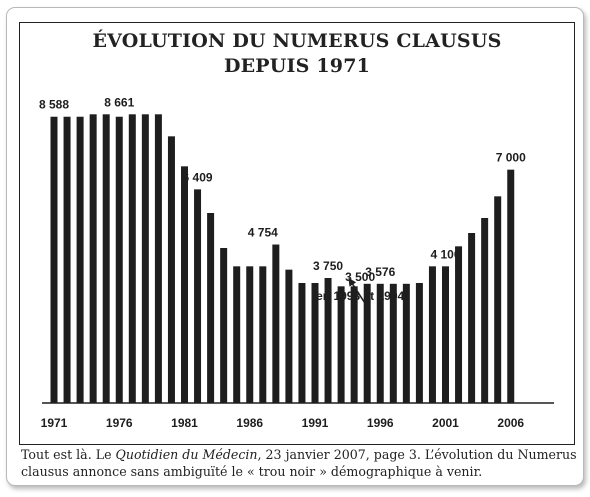 This screenshot has width=590, height=497. I want to click on bar-1978, so click(145, 259).